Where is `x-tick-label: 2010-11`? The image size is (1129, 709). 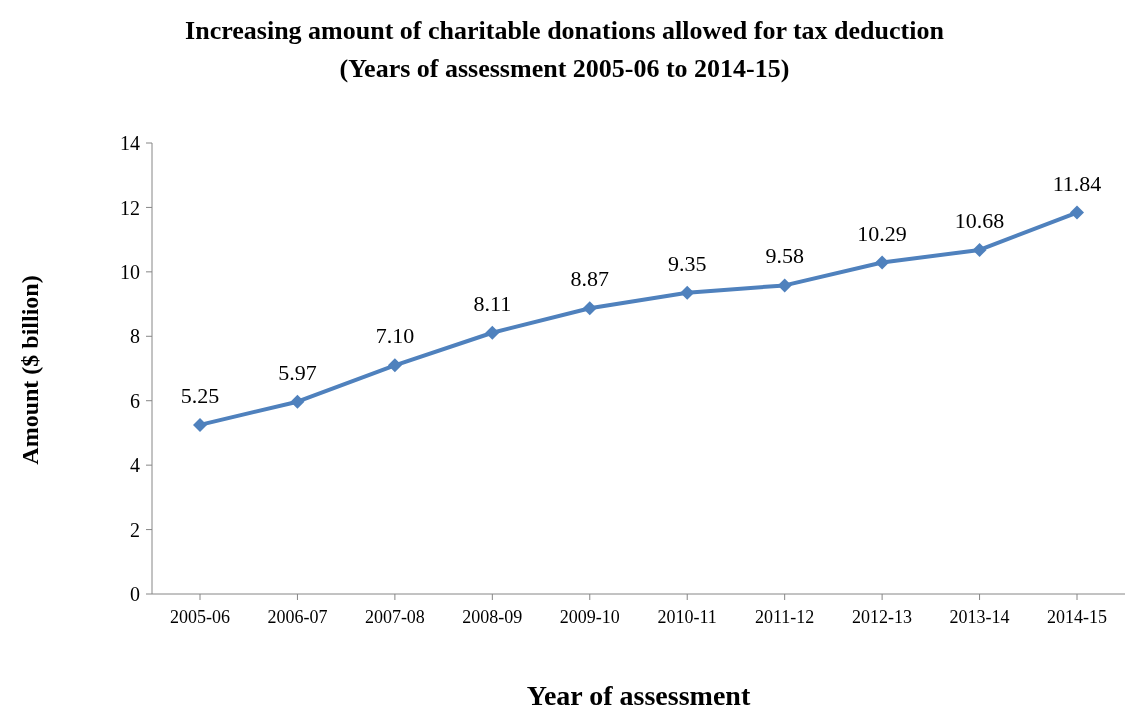 x-tick-label: 2010-11 is located at coordinates (687, 616).